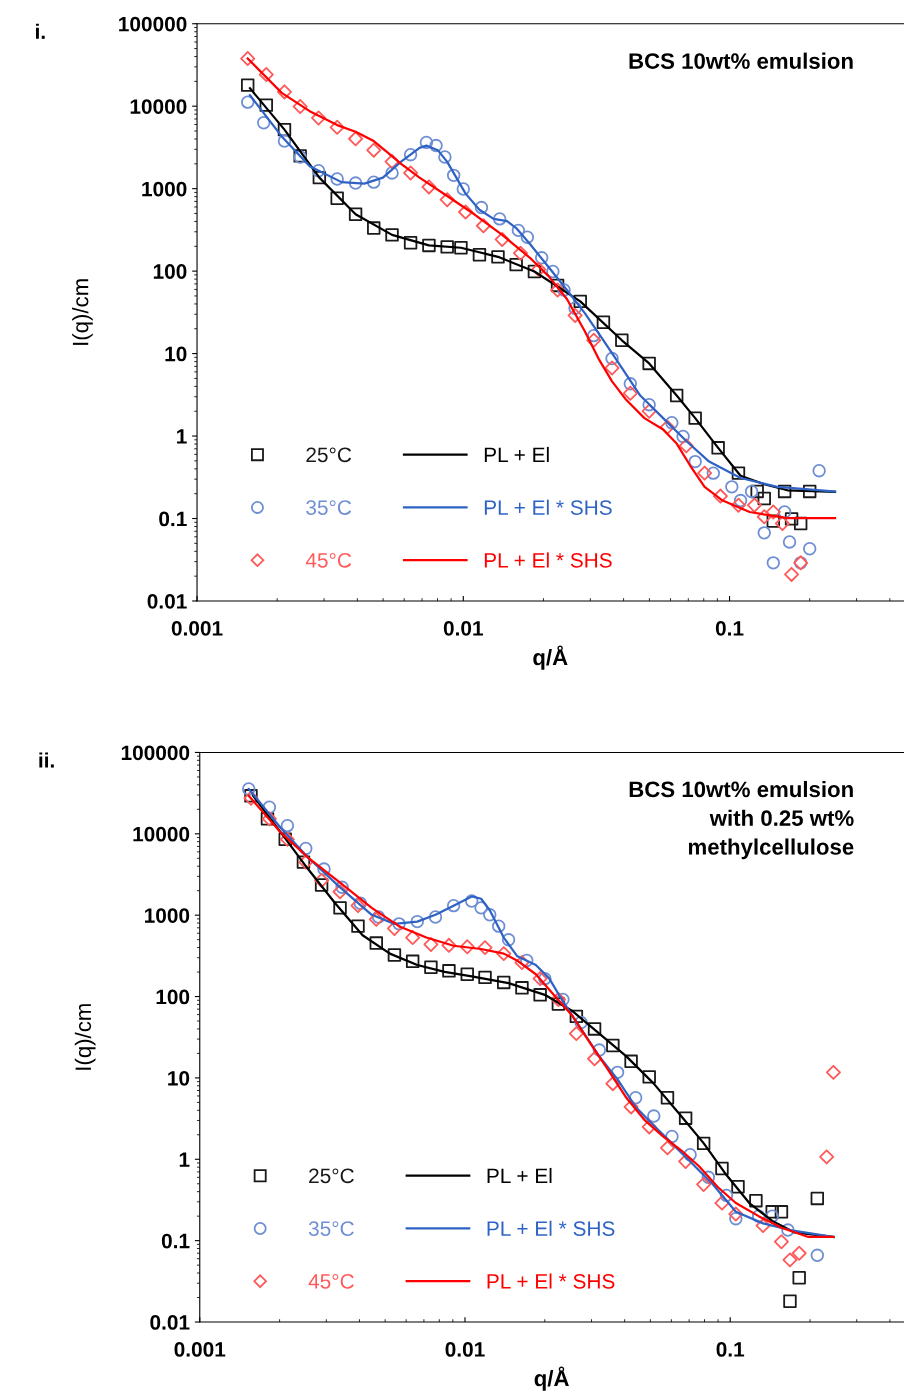 This screenshot has width=908, height=1396. Describe the element at coordinates (741, 820) in the screenshot. I see `text: BCS 10wt% emulsion with 0.25 wt% methylcellulose` at that location.